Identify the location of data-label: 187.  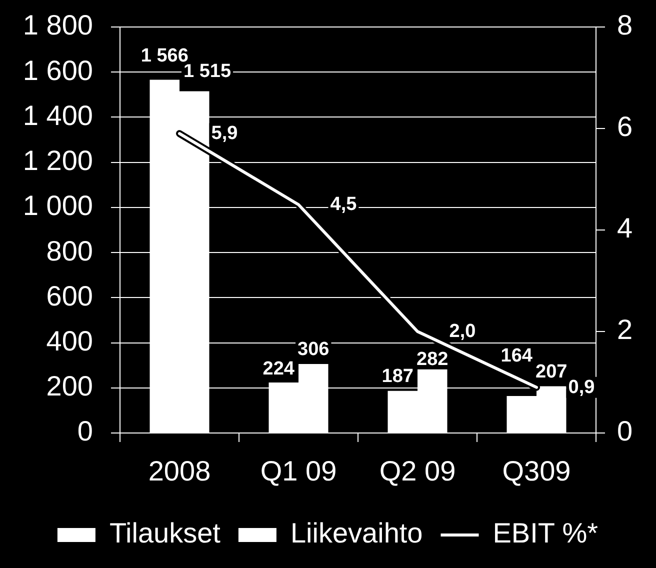
(398, 376).